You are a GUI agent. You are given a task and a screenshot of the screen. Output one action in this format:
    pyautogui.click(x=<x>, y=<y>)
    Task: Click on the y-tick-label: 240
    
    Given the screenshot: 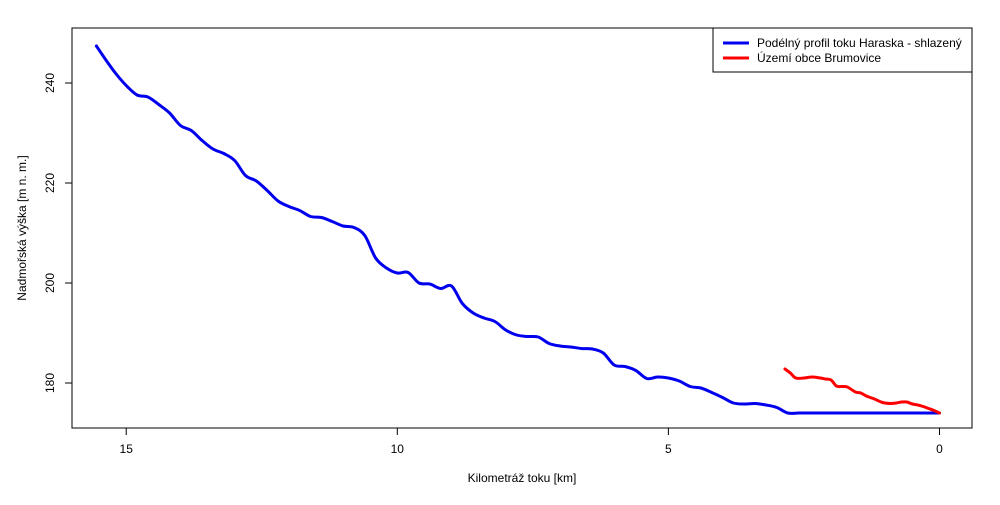 What is the action you would take?
    pyautogui.click(x=50, y=83)
    